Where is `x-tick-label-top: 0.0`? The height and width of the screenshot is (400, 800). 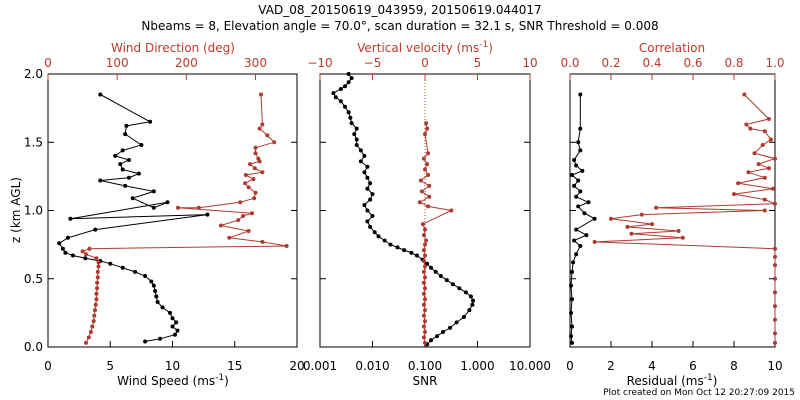
x-tick-label-top: 0.0 is located at coordinates (569, 63).